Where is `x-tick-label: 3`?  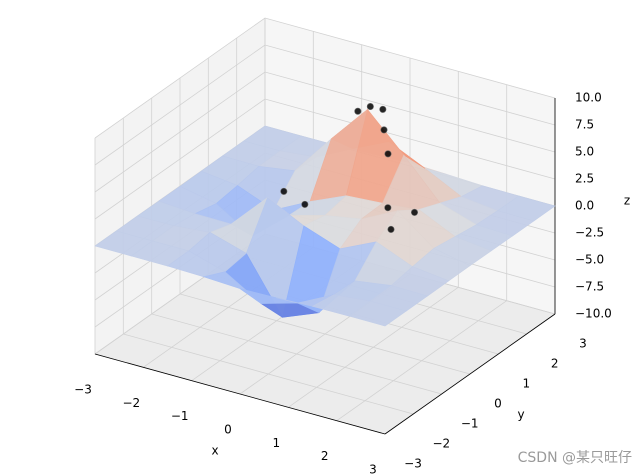 x-tick-label: 3 is located at coordinates (373, 469).